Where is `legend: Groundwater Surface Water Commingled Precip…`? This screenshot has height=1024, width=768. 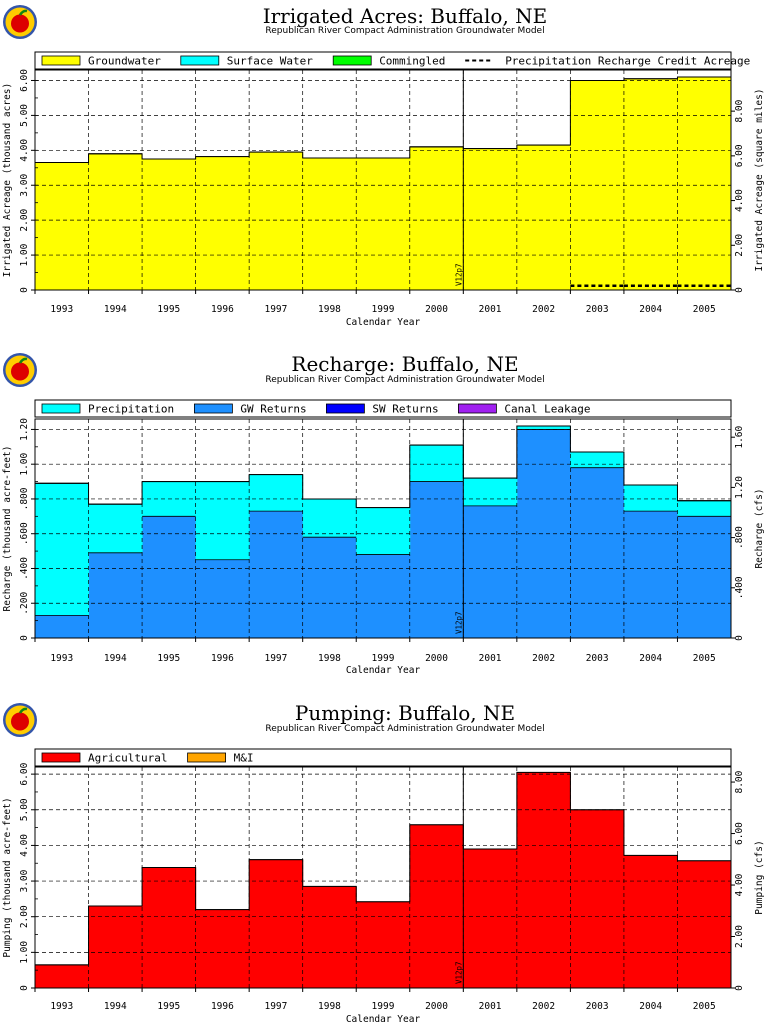 legend: Groundwater Surface Water Commingled Precip… is located at coordinates (392, 60).